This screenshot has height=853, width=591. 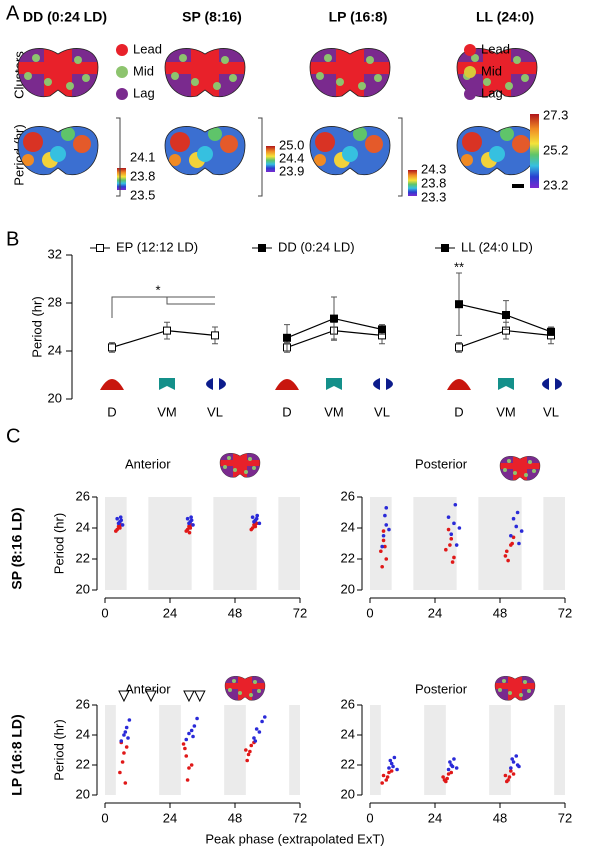 What do you see at coordinates (433, 196) in the screenshot?
I see `colorbar-label: 23.3` at bounding box center [433, 196].